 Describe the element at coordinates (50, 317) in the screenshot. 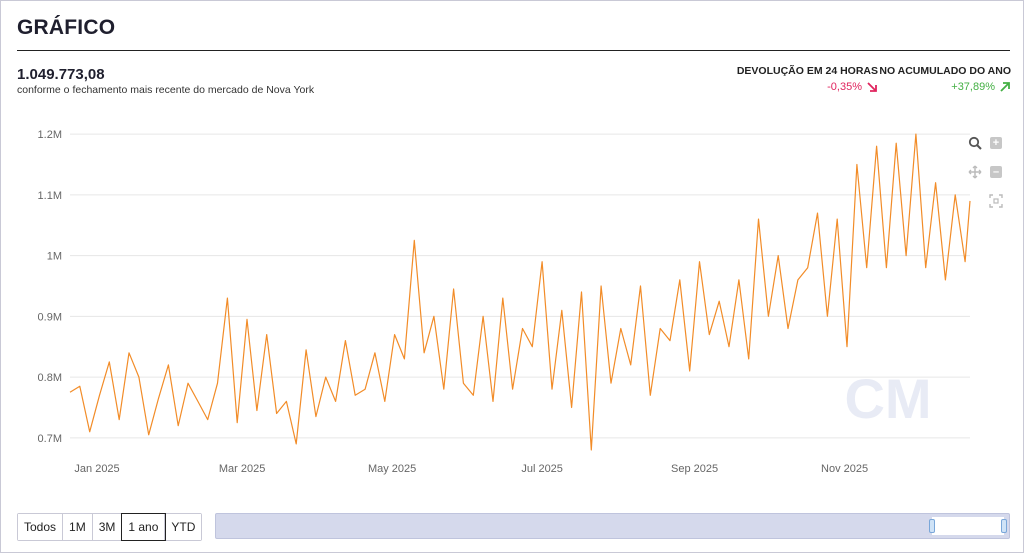

I see `y-tick-label: 0.9M` at that location.